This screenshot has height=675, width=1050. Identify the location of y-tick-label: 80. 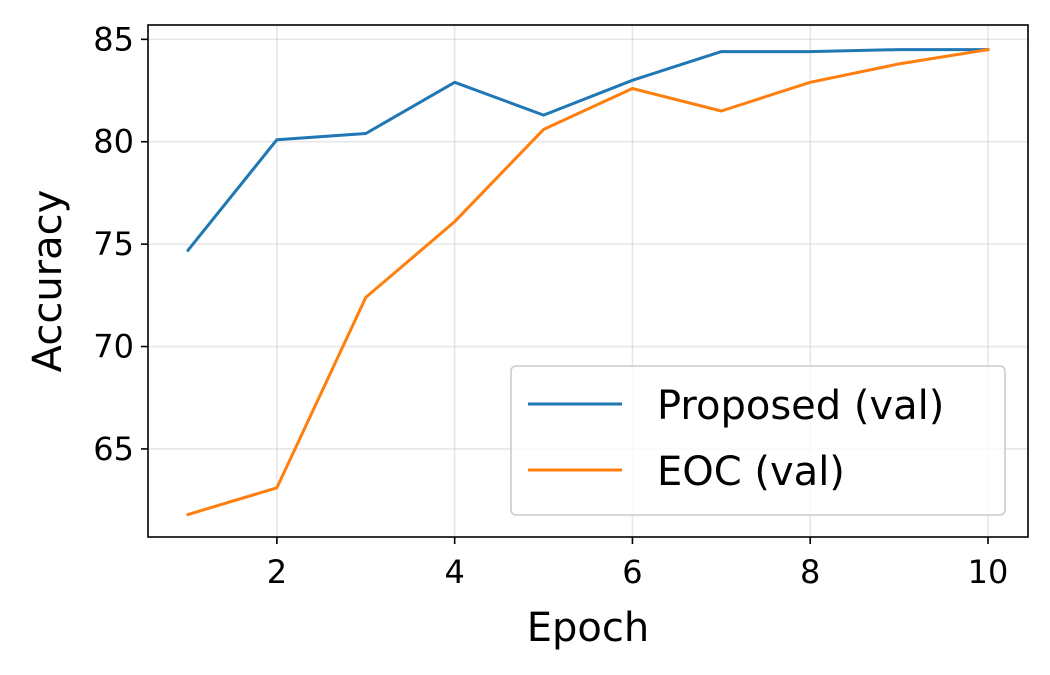
(113, 142).